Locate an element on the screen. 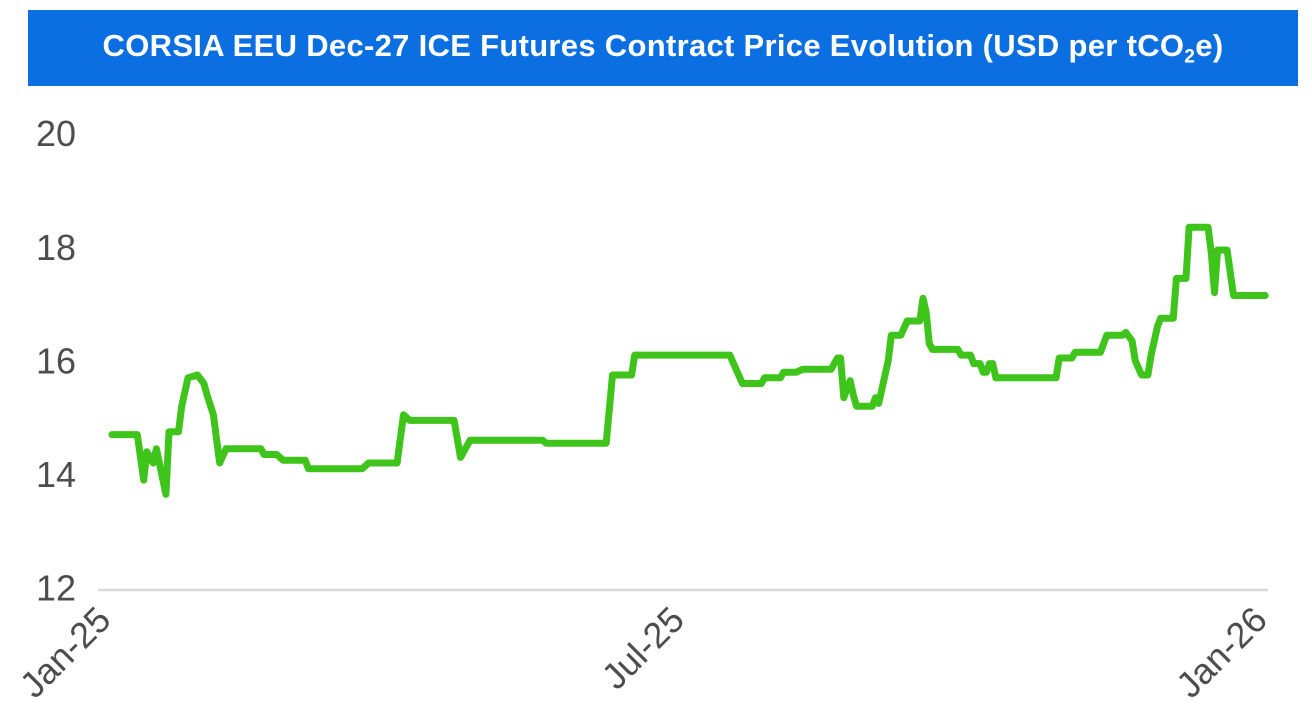  x-axis-tick-label: Jan-26 is located at coordinates (1221, 652).